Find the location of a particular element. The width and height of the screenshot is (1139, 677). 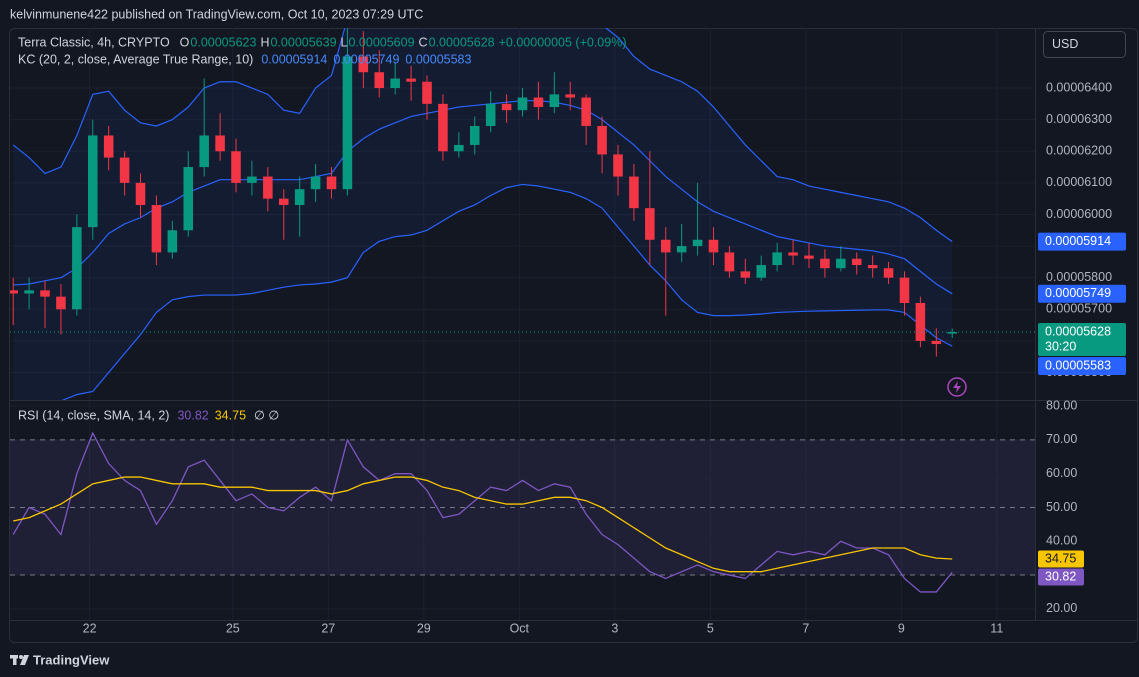

legend-text: 0.00005609 is located at coordinates (381, 42).